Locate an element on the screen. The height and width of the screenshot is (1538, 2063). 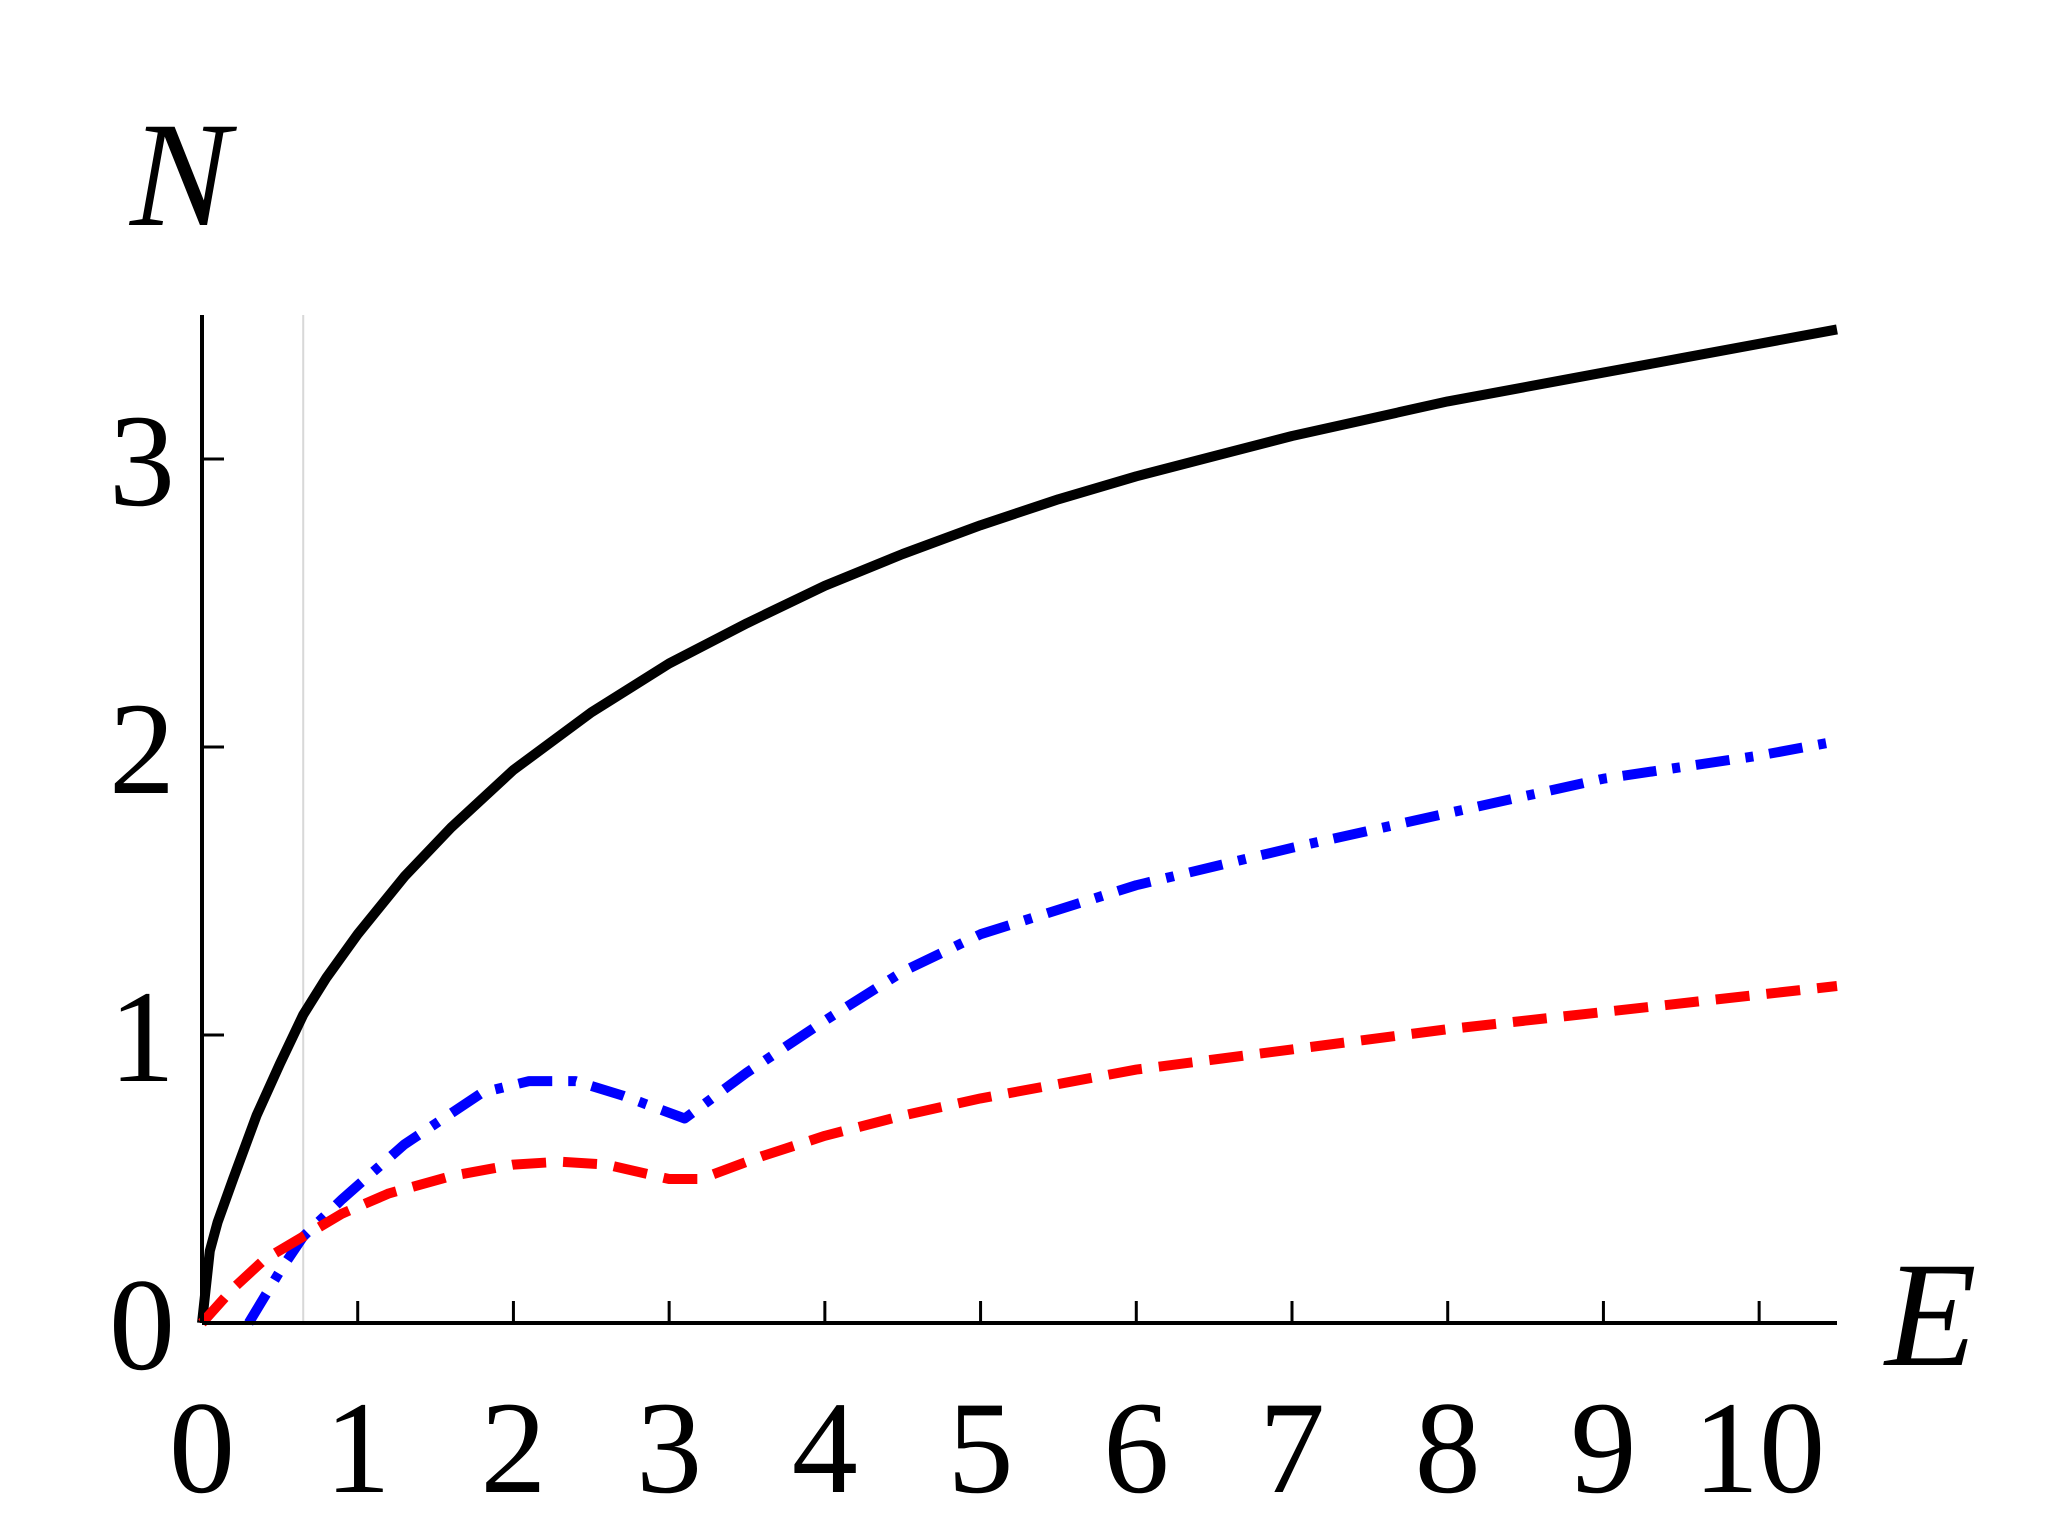
x-tick-label: 6 is located at coordinates (1136, 1447).